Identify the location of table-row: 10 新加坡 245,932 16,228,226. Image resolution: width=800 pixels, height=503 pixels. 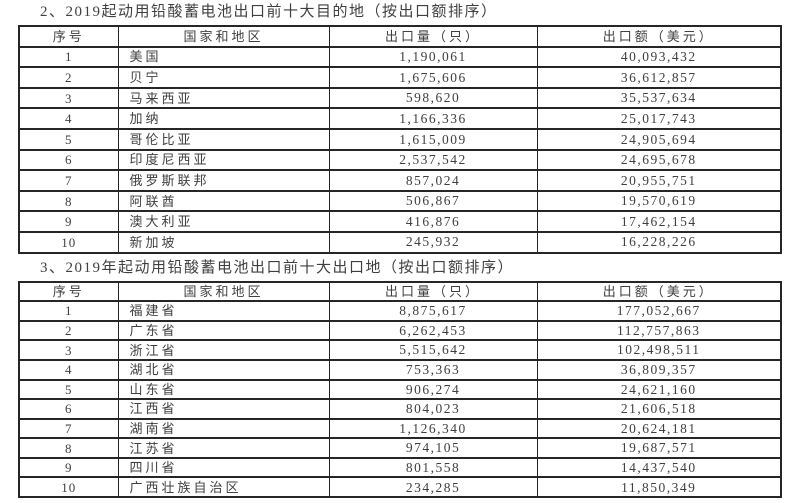
(400, 242).